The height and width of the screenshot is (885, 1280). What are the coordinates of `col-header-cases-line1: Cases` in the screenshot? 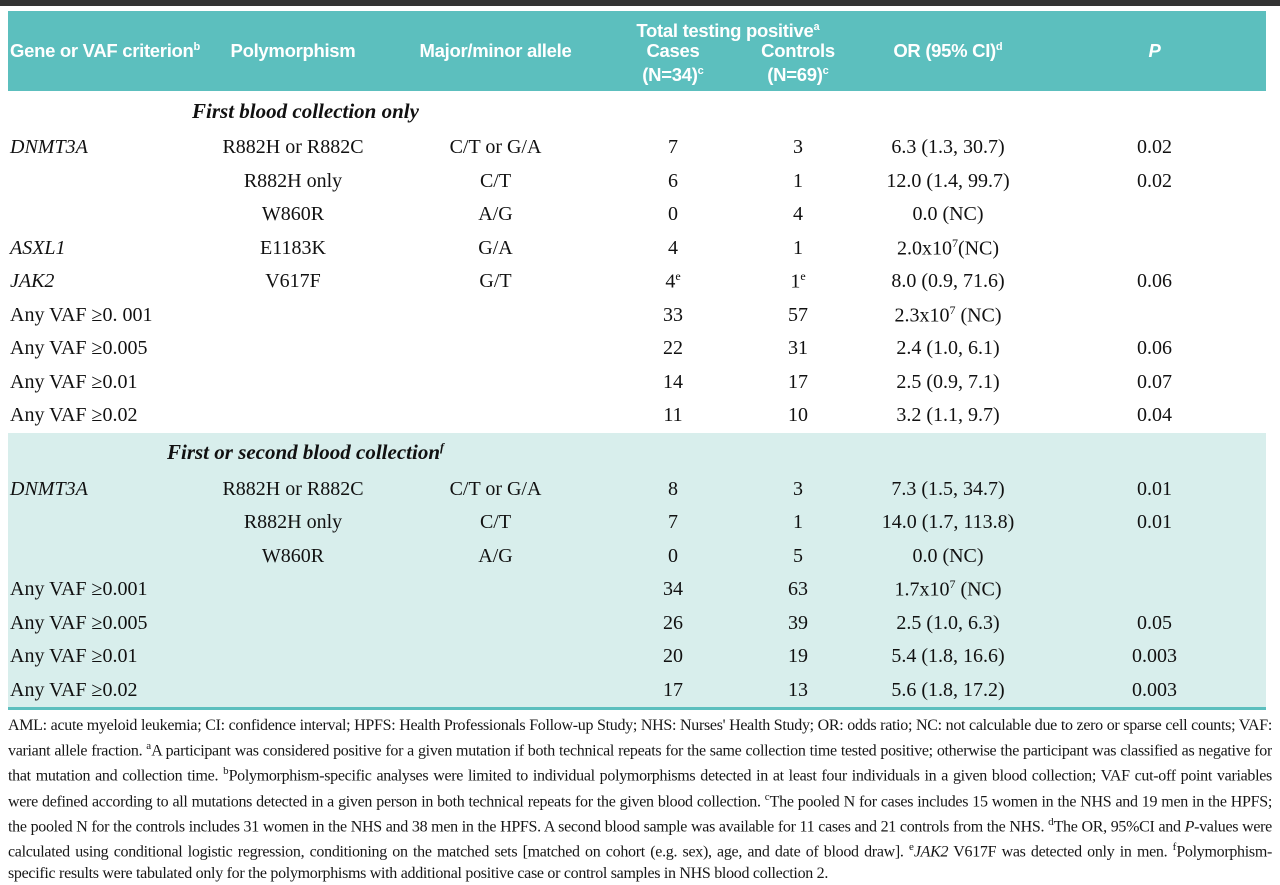 It's located at (673, 50).